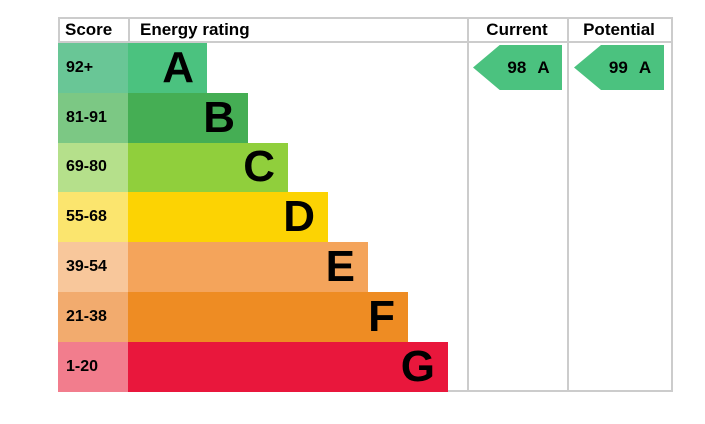  Describe the element at coordinates (259, 167) in the screenshot. I see `band-c-letter: C` at that location.